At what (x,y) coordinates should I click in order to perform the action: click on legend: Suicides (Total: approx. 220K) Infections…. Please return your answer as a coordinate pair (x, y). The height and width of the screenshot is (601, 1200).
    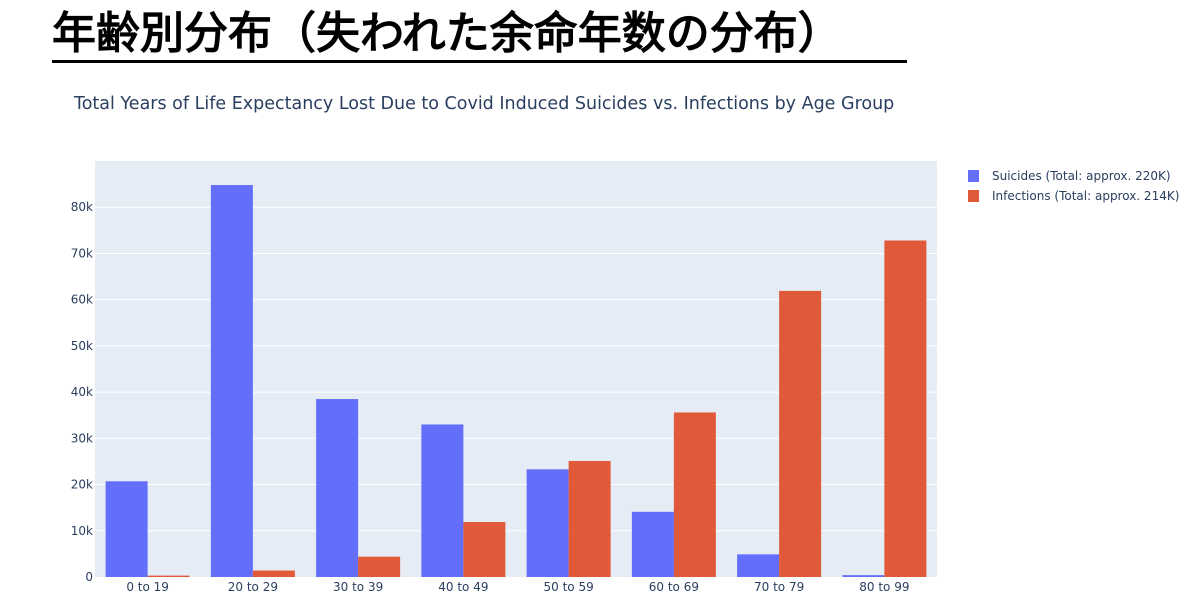
    Looking at the image, I should click on (1073, 186).